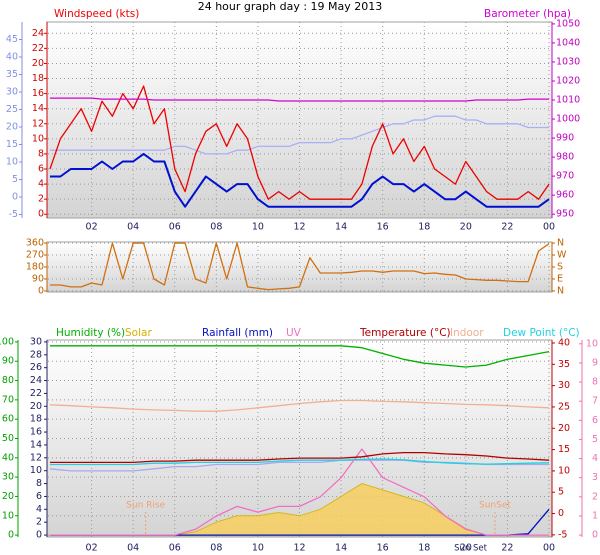  Describe the element at coordinates (15, 179) in the screenshot. I see `y3-tick-label: 5` at that location.